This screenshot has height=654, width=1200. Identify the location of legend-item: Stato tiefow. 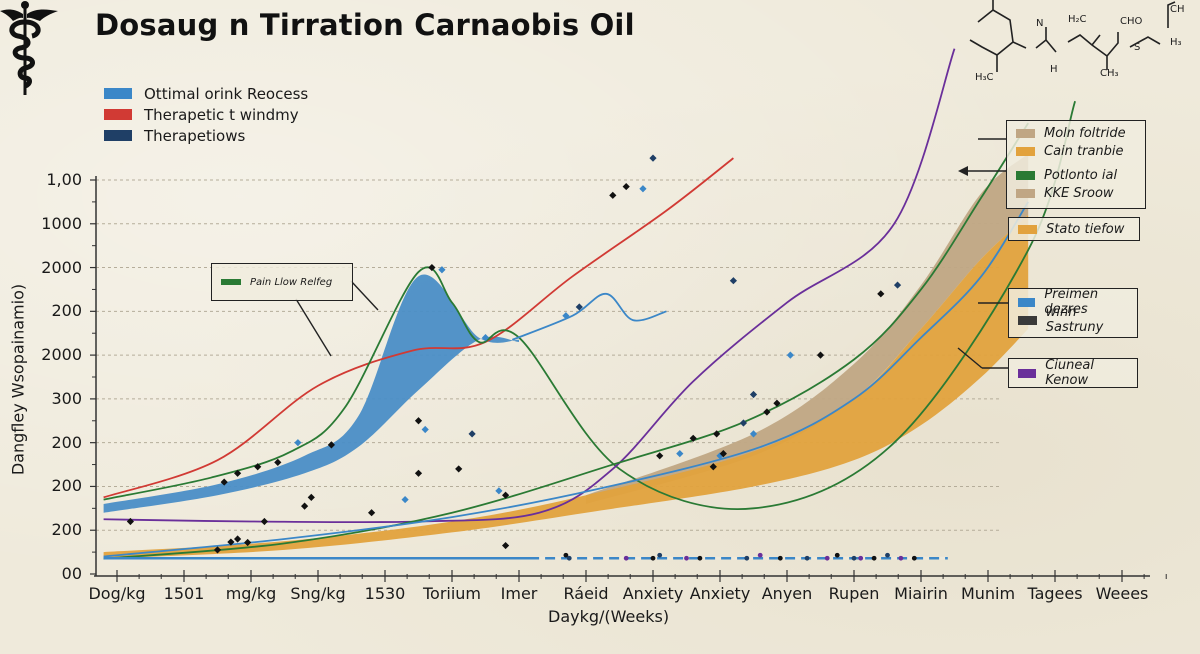
(1074, 229).